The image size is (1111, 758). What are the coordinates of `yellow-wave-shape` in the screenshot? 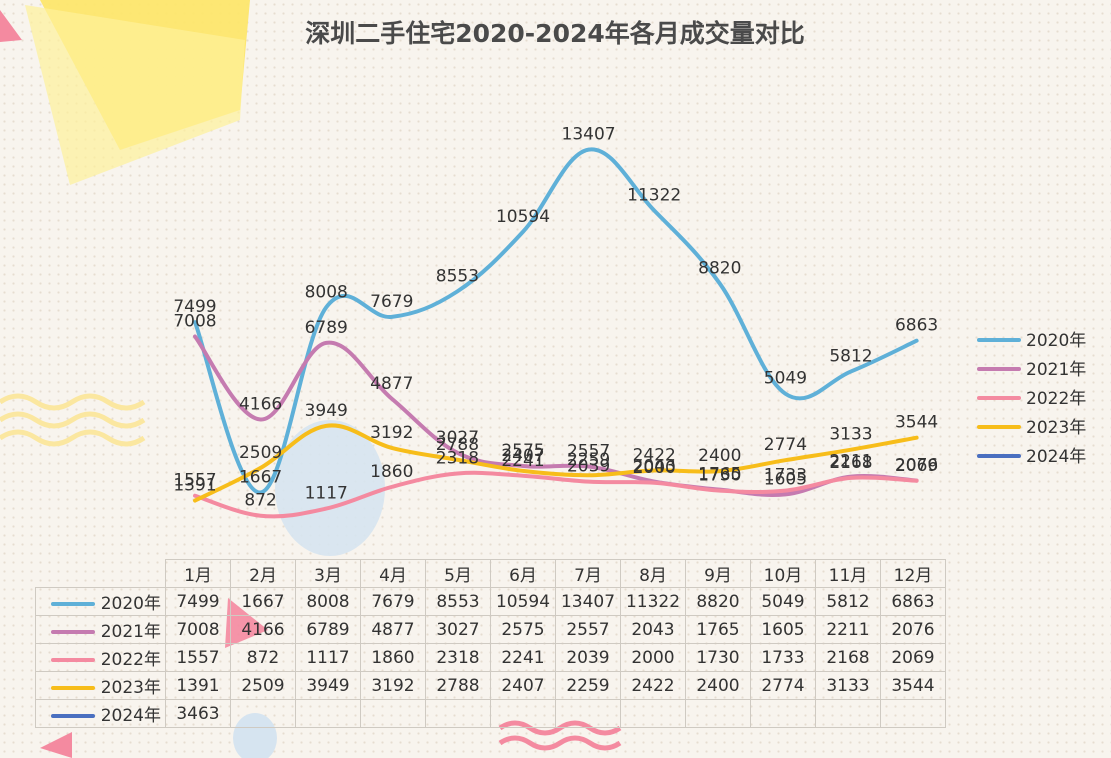 It's located at (73, 420).